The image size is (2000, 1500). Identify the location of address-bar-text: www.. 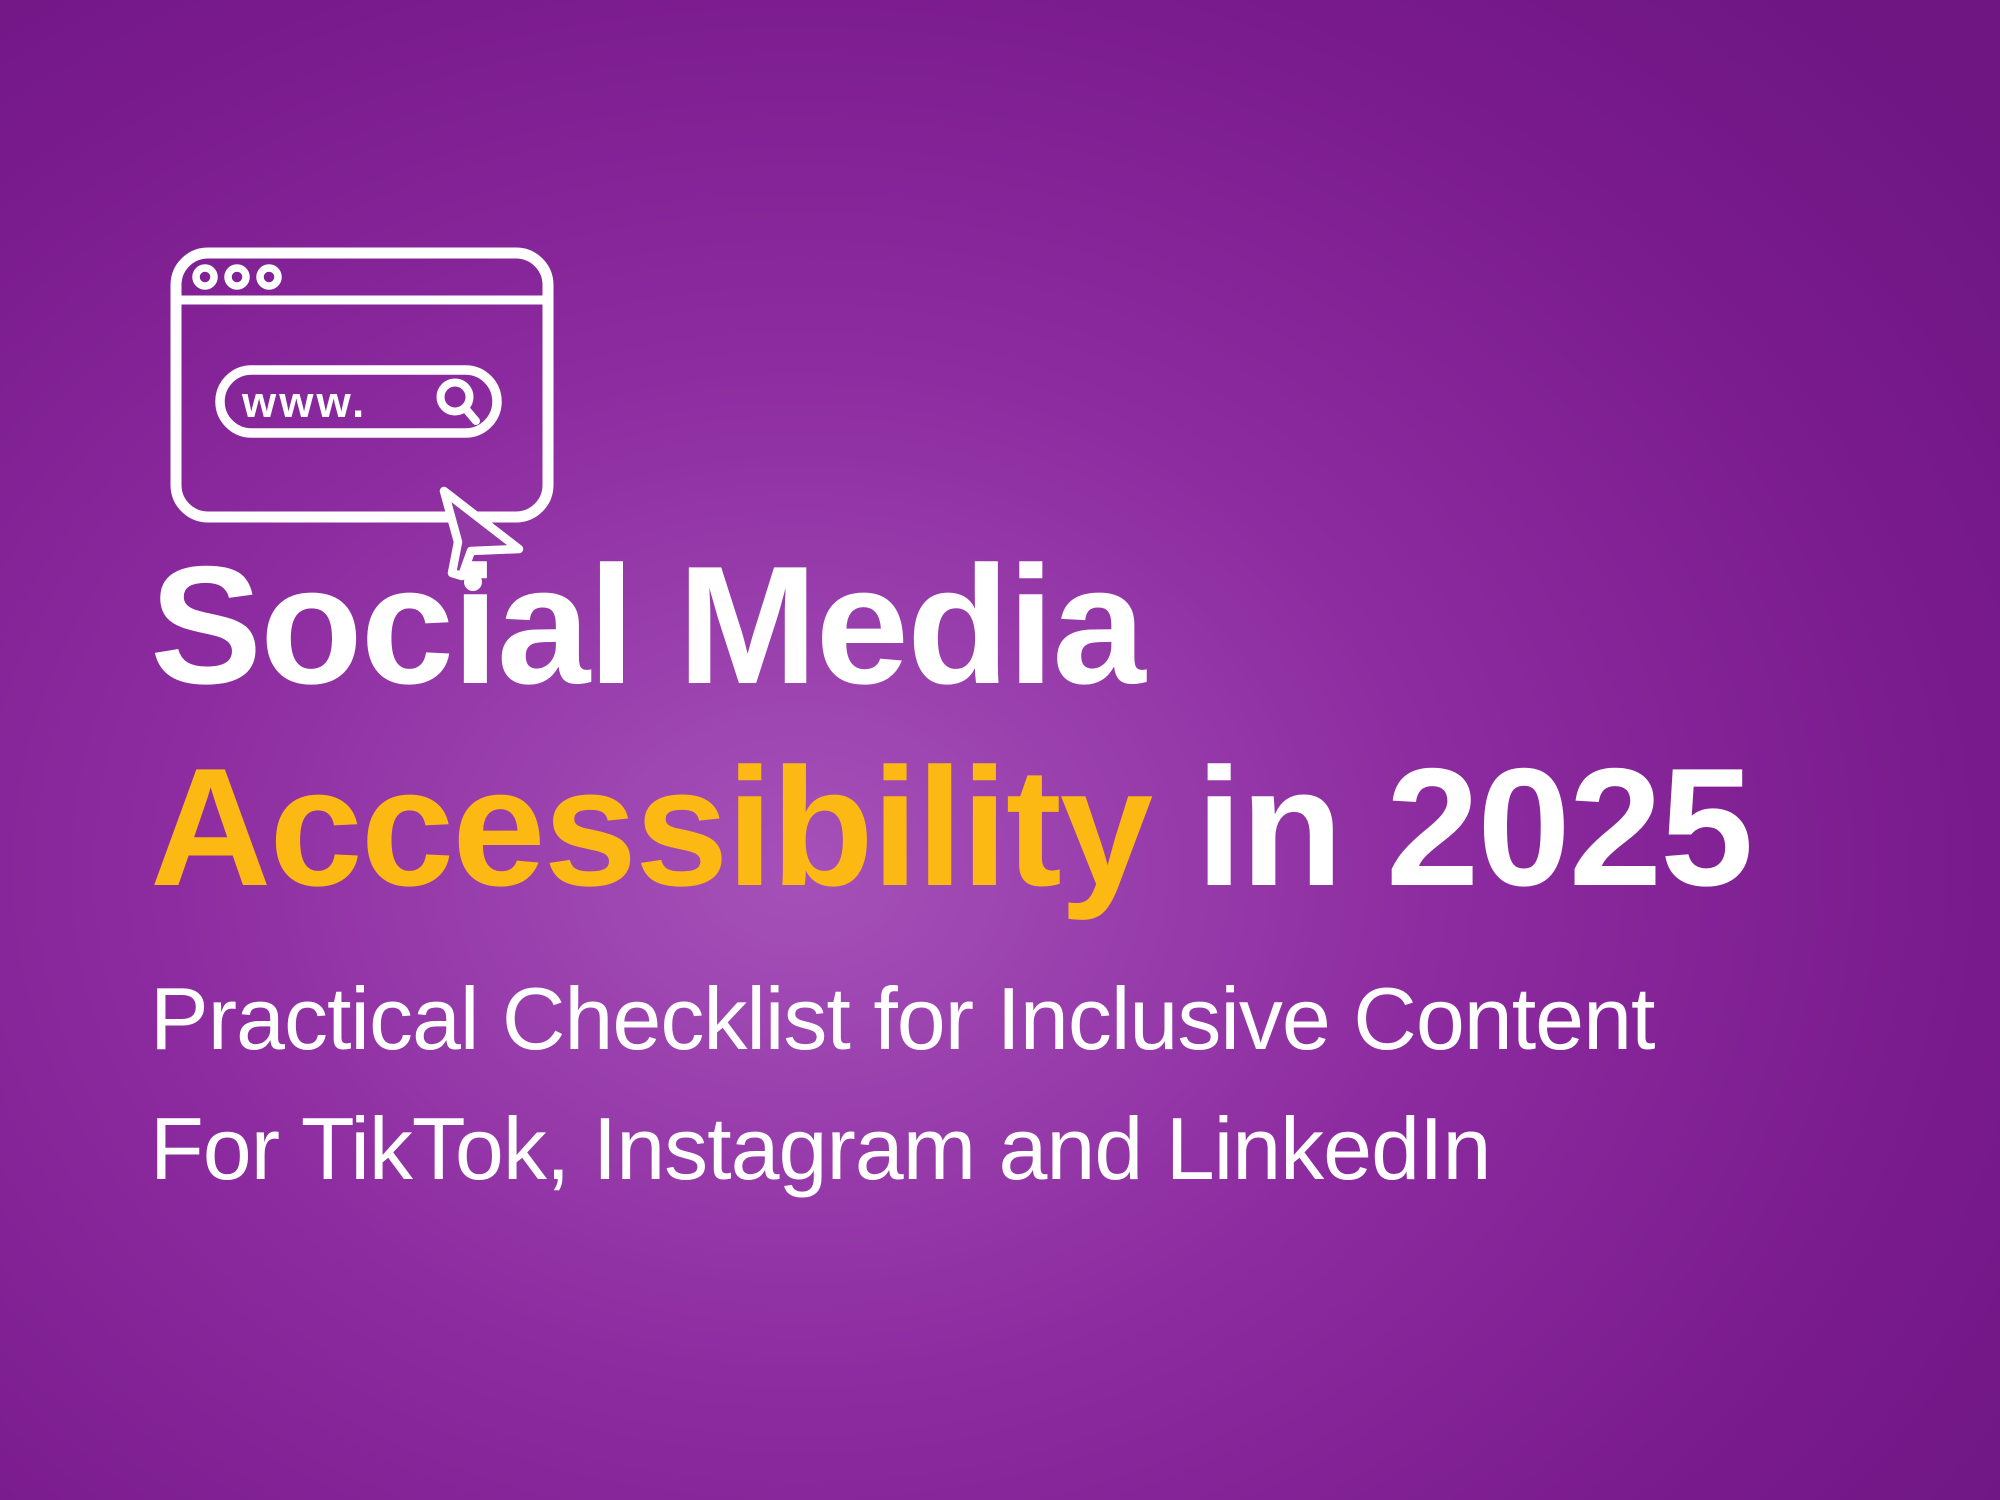
(304, 402).